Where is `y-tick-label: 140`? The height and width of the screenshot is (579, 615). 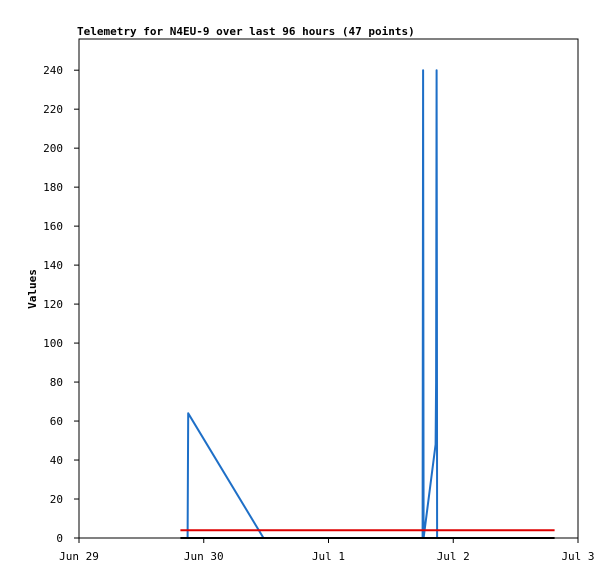
y-tick-label: 140 is located at coordinates (53, 265).